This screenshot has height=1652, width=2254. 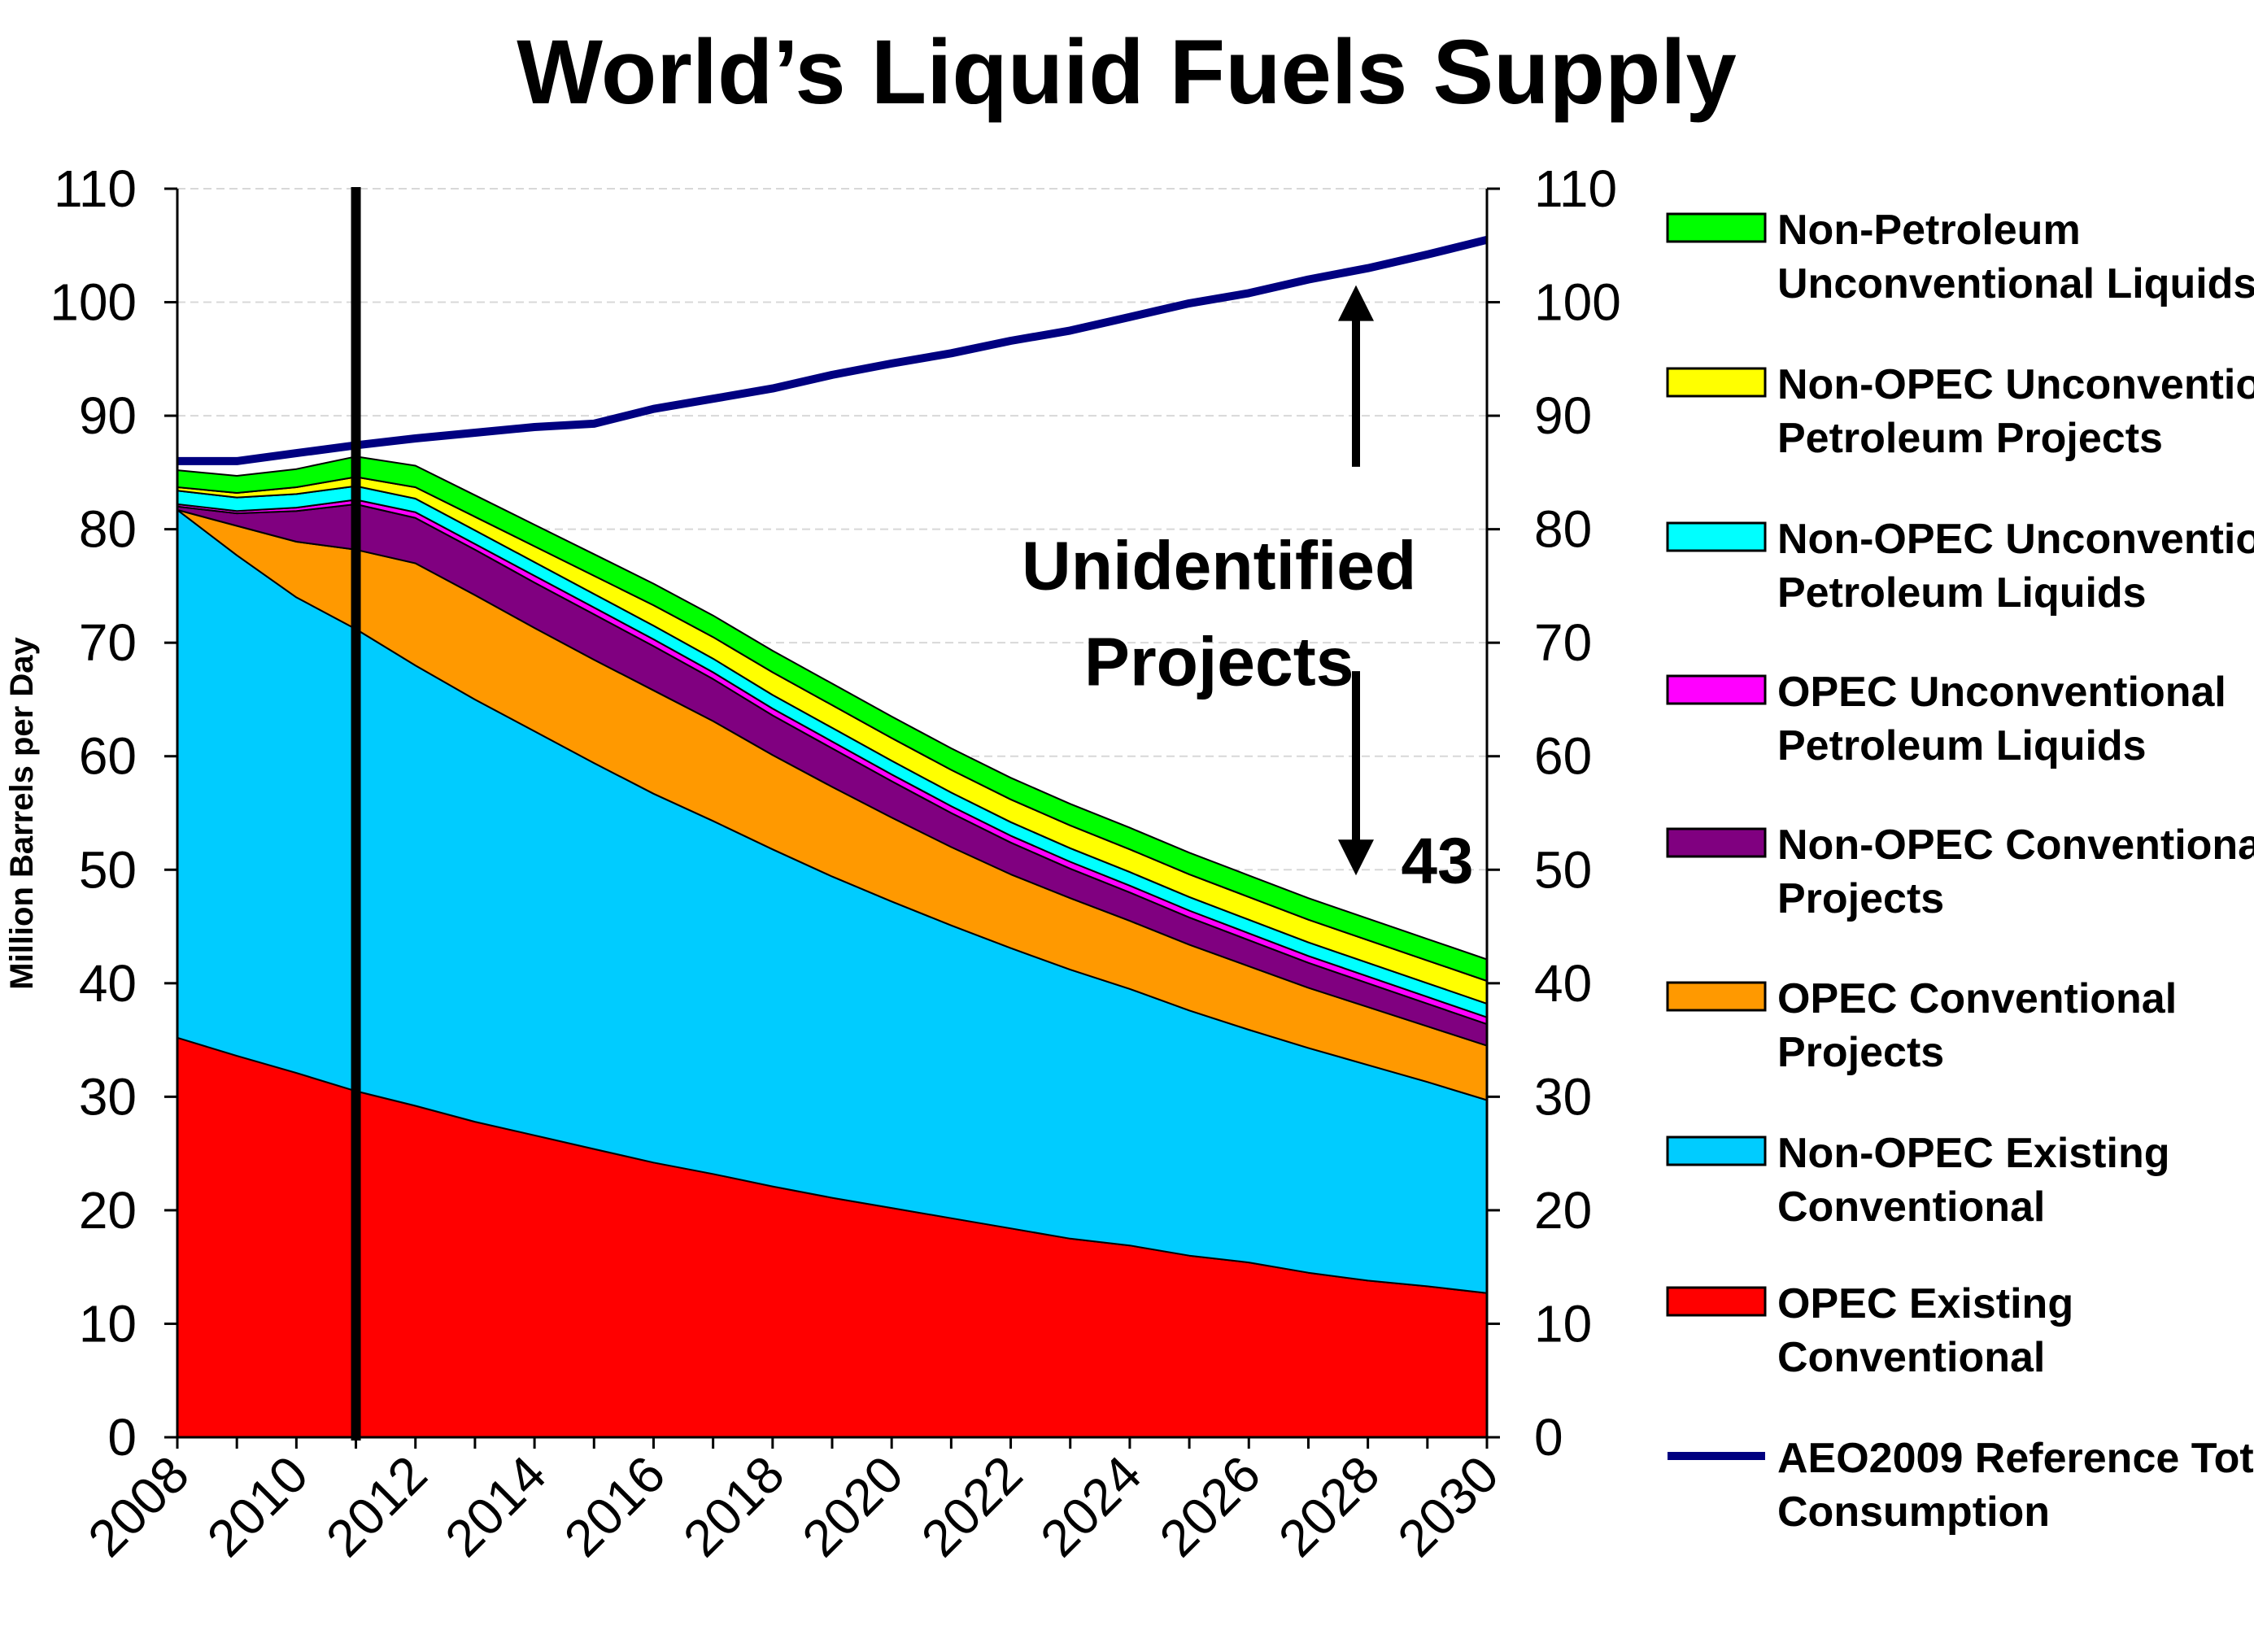 I want to click on legend-item: OPEC Conventional Projects, so click(x=1921, y=1025).